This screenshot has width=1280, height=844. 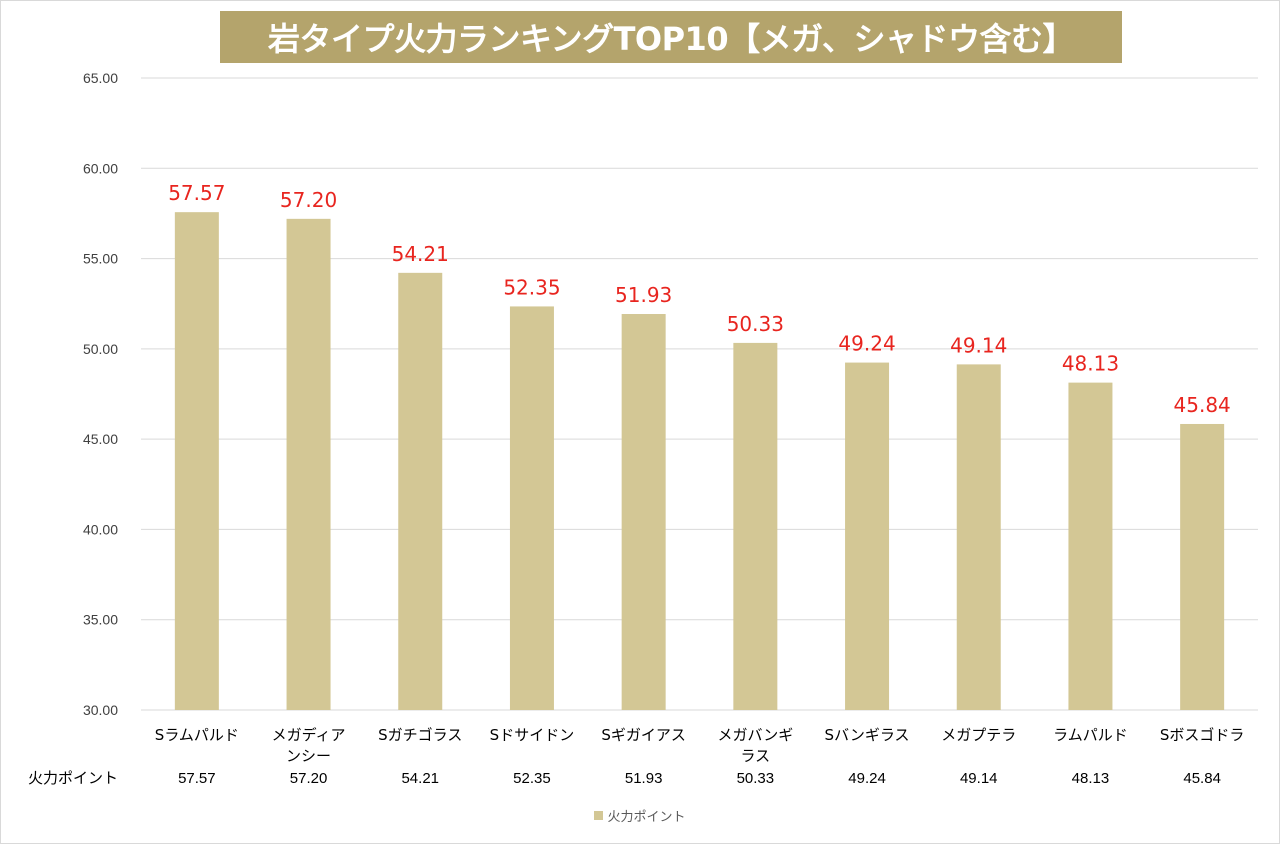 I want to click on data-label: 57.57, so click(x=196, y=193).